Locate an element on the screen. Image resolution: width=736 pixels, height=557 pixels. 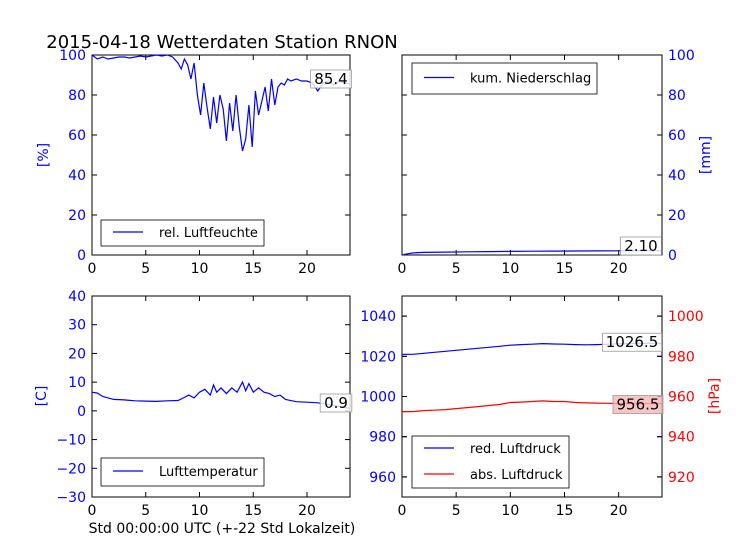
y-tick-label: 10 is located at coordinates (77, 383).